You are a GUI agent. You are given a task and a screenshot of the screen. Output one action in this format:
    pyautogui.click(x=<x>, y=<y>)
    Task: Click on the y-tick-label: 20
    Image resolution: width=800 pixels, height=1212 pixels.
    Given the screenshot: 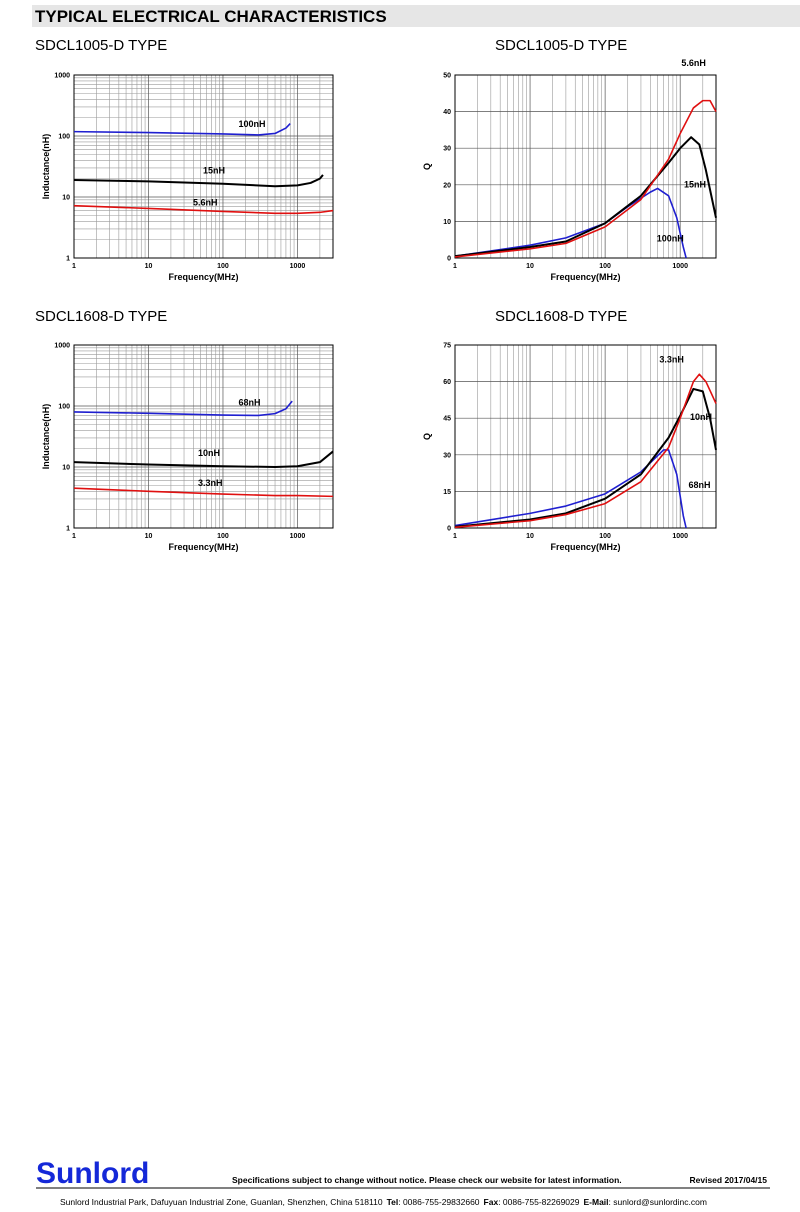 What is the action you would take?
    pyautogui.click(x=447, y=185)
    